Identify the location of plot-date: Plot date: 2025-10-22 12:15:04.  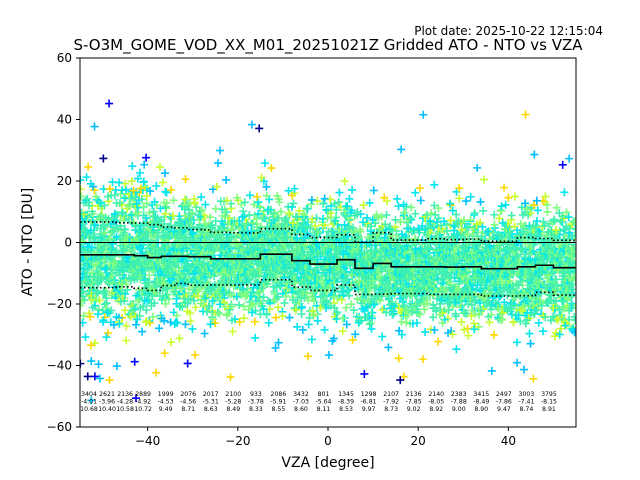
(508, 31).